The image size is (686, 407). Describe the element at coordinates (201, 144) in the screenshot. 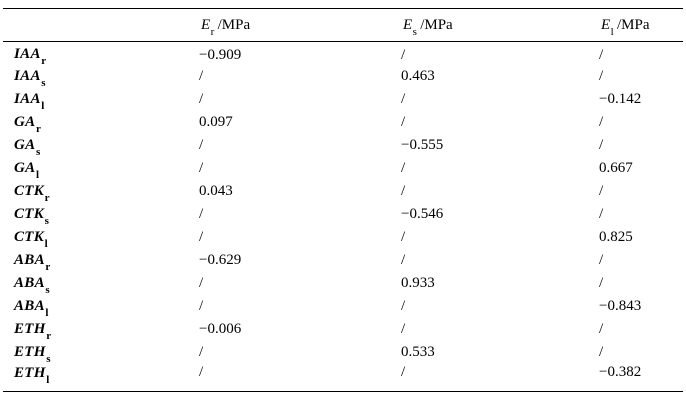

I see `cell-ga-s-col1: /` at that location.